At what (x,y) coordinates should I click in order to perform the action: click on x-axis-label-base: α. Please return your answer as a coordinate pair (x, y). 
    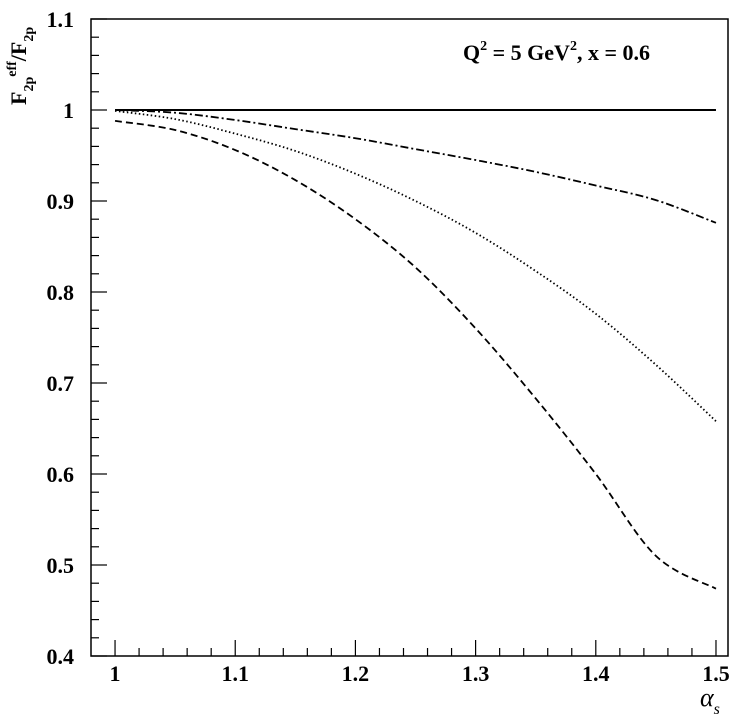
    Looking at the image, I should click on (707, 697).